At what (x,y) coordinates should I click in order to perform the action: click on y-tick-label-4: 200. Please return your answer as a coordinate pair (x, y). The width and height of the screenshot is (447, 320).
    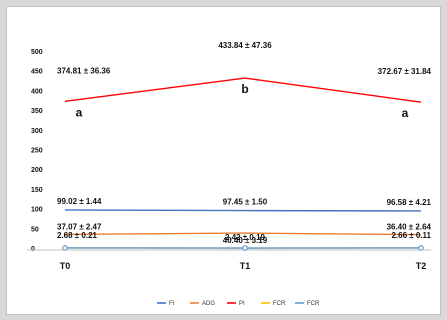
    Looking at the image, I should click on (37, 170).